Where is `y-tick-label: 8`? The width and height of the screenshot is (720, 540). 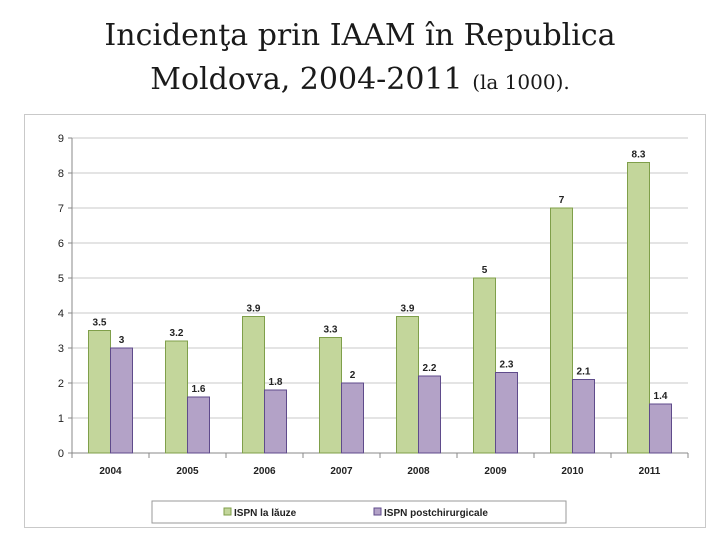 y-tick-label: 8 is located at coordinates (61, 174).